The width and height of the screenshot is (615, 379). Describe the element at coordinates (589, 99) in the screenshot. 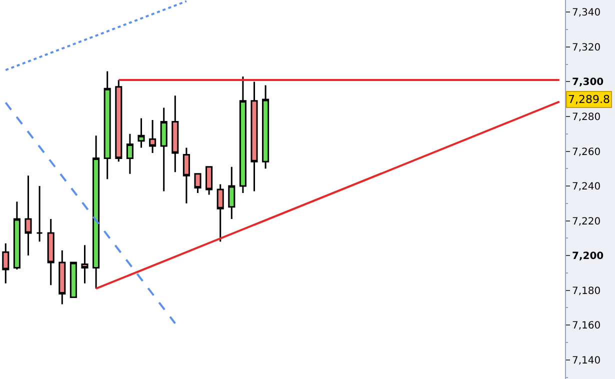

I see `text: 7,289.8` at that location.